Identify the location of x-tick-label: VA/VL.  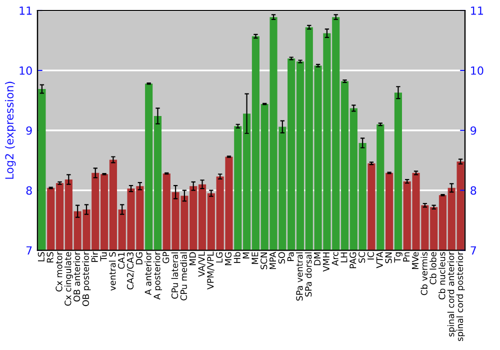
(202, 264).